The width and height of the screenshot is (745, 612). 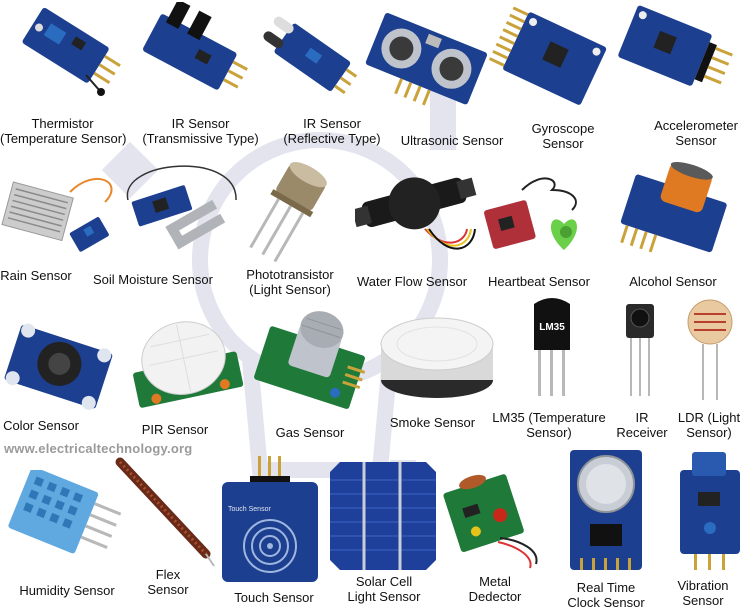 What do you see at coordinates (249, 509) in the screenshot?
I see `touch-board-label: Touch Sensor` at bounding box center [249, 509].